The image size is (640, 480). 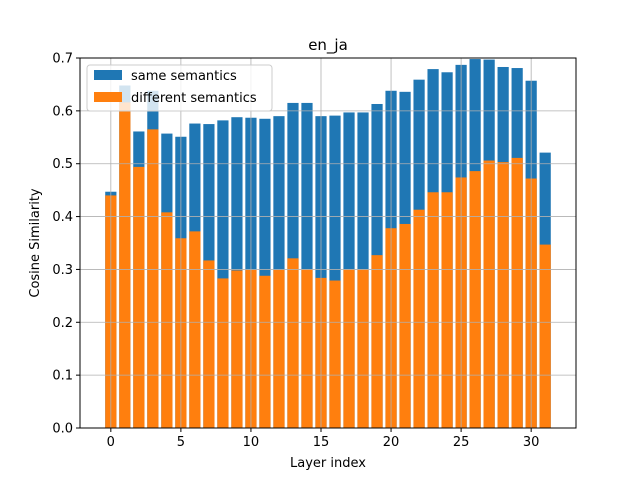 I want to click on legend: same semantics different semantics, so click(x=179, y=88).